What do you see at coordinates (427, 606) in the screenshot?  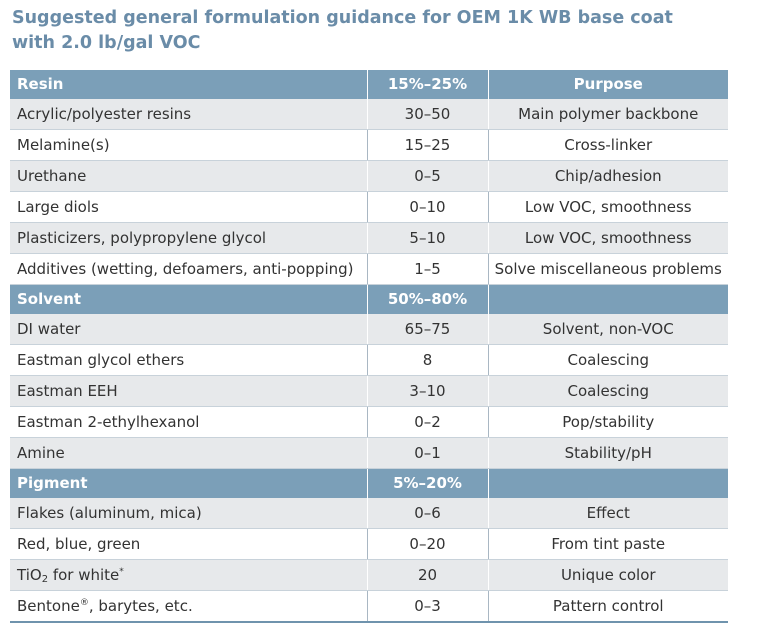 I see `amount-cell: 0–3` at bounding box center [427, 606].